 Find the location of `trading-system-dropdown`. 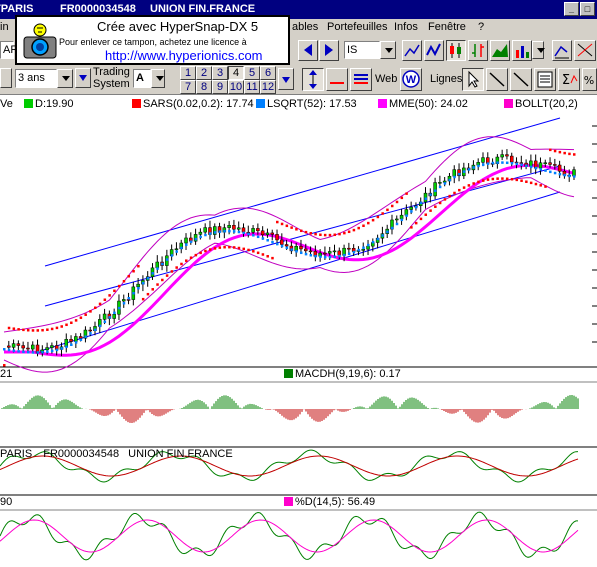

trading-system-dropdown is located at coordinates (158, 78).